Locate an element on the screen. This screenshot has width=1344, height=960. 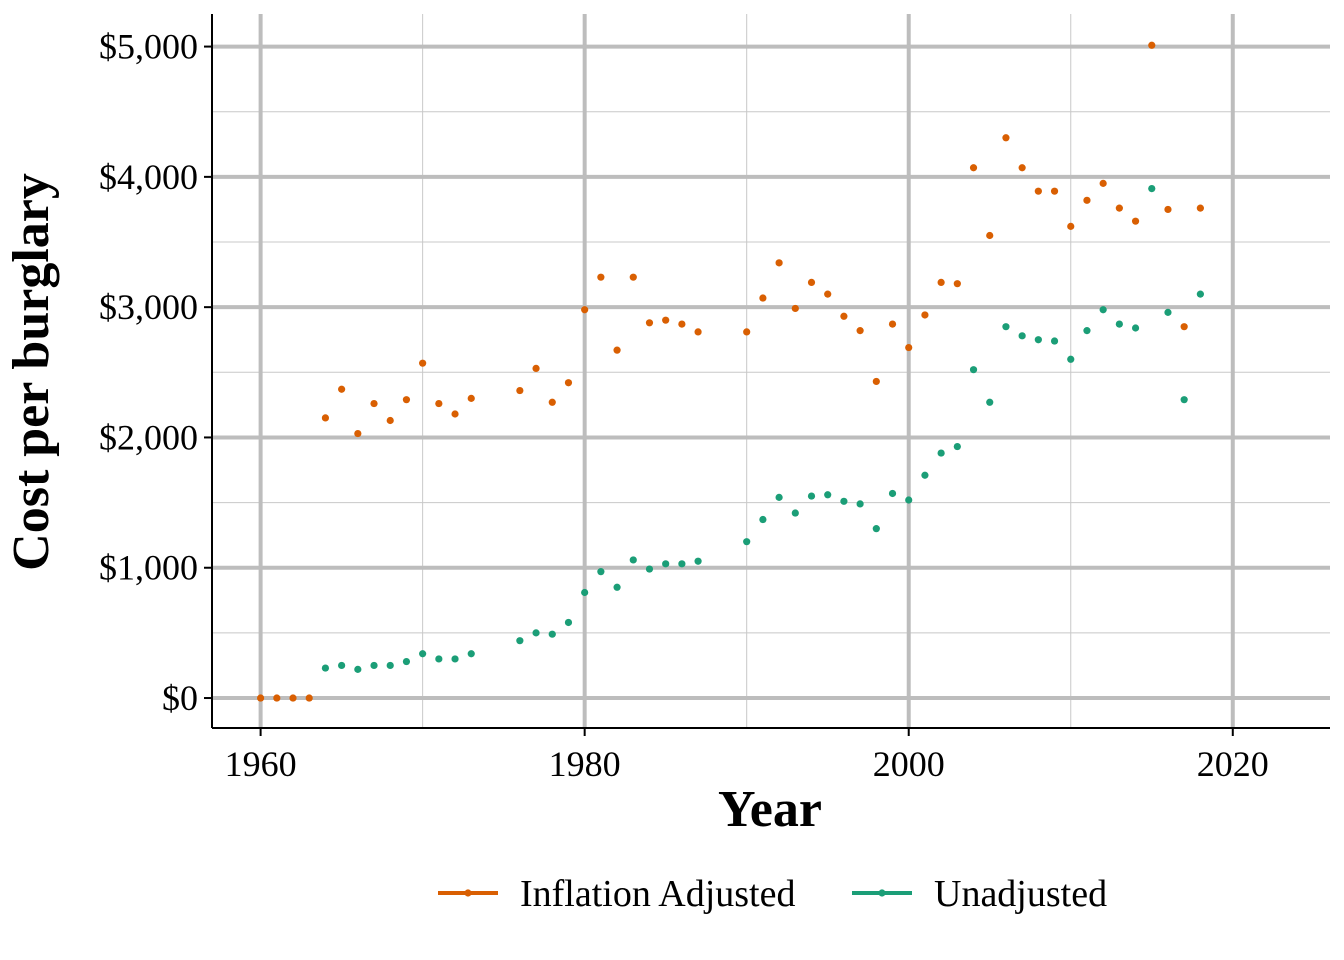
legend-label: Inflation Adjusted is located at coordinates (657, 894).